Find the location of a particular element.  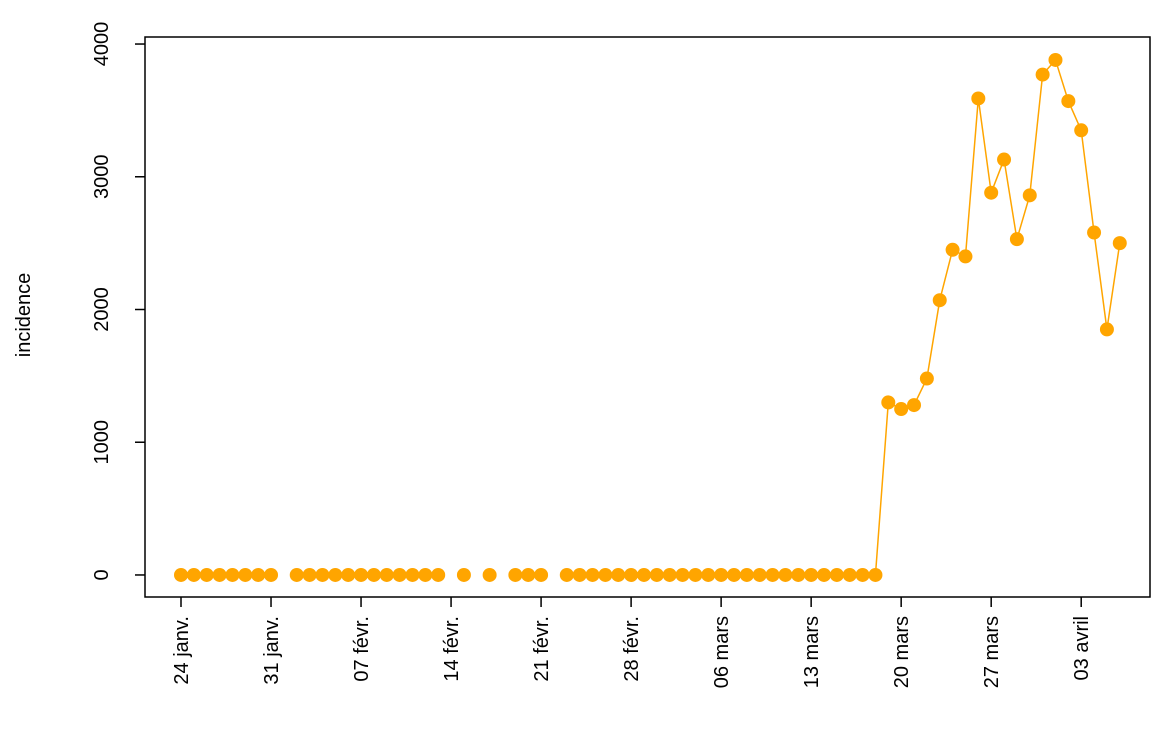

x-tick-label: 13 mars is located at coordinates (812, 652).